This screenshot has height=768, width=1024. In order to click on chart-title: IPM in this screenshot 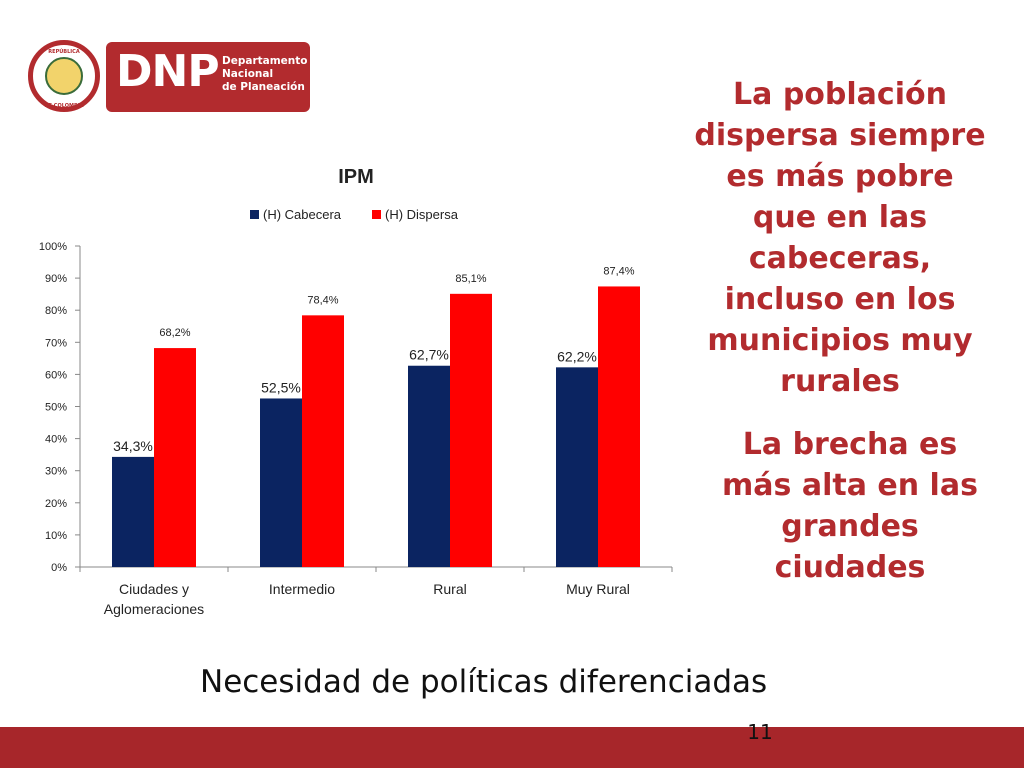, I will do `click(356, 177)`.